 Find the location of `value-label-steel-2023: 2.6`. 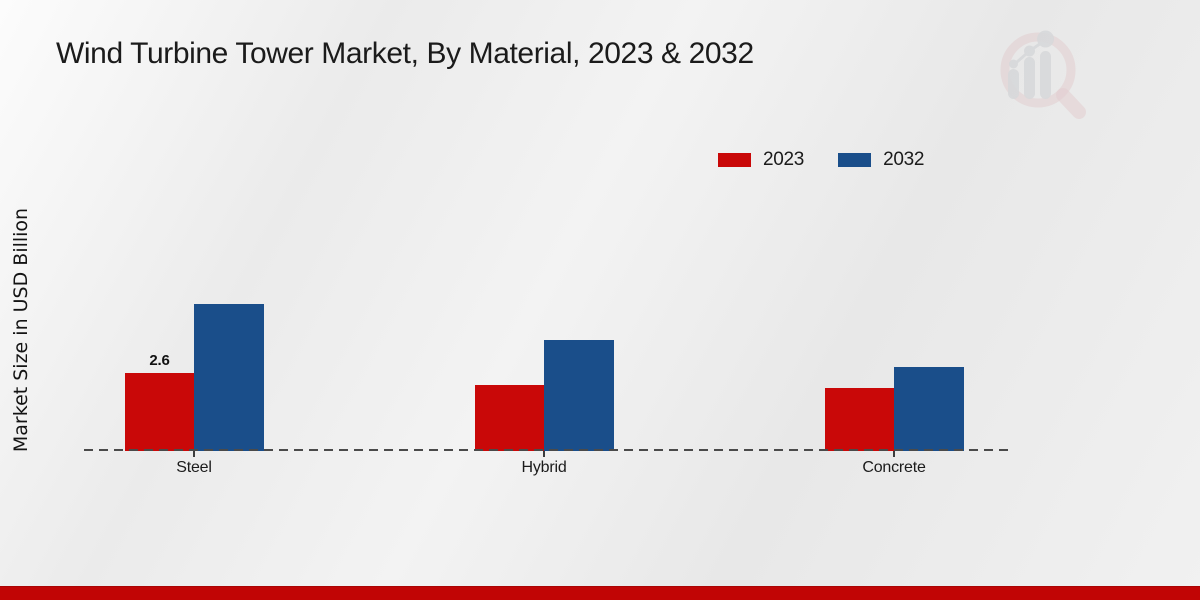

value-label-steel-2023: 2.6 is located at coordinates (159, 360).